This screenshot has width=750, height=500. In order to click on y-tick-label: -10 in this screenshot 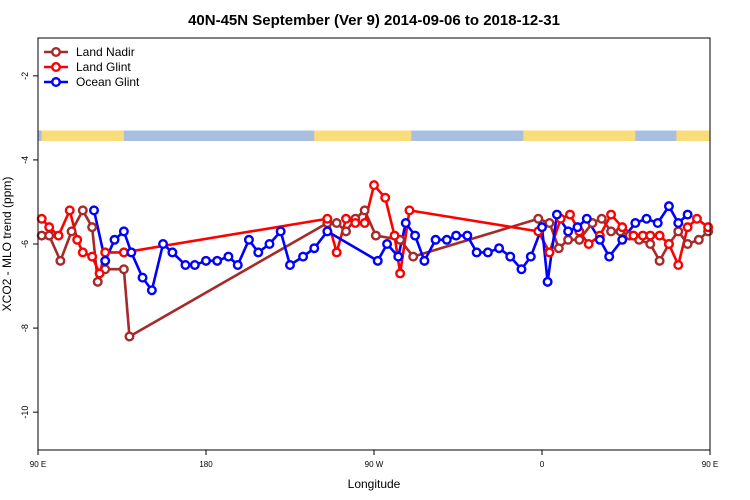, I will do `click(25, 412)`.